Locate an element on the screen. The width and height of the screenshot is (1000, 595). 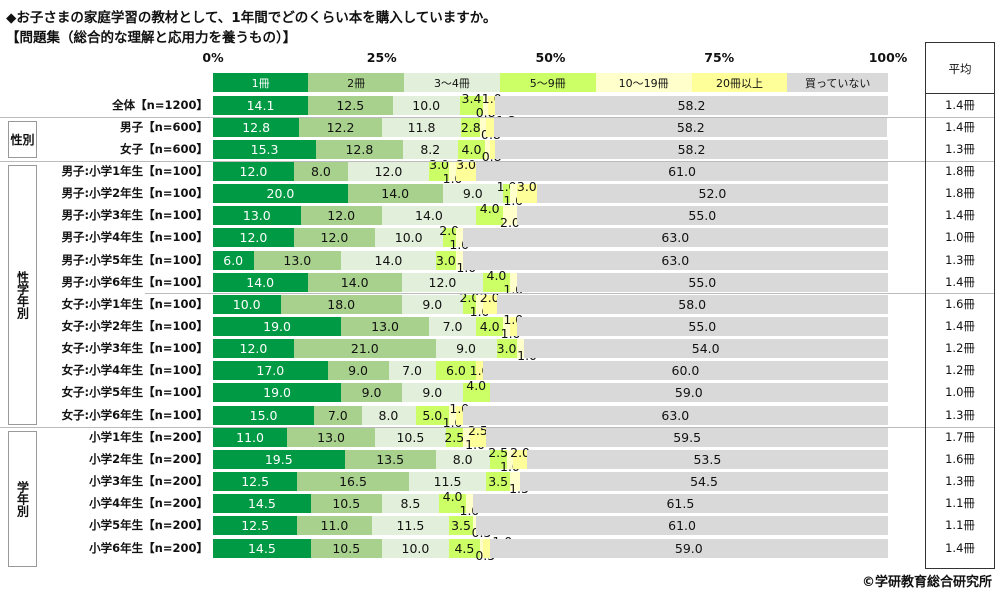
x-tick-label: 25% is located at coordinates (381, 57).